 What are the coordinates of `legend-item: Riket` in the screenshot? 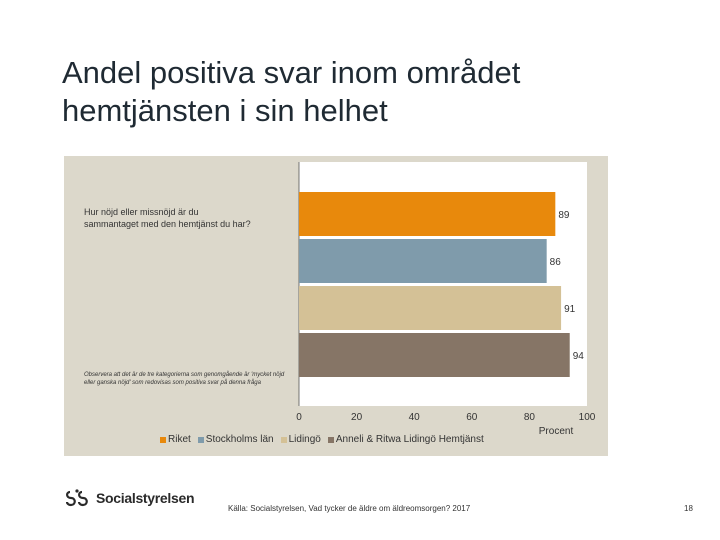 It's located at (175, 439).